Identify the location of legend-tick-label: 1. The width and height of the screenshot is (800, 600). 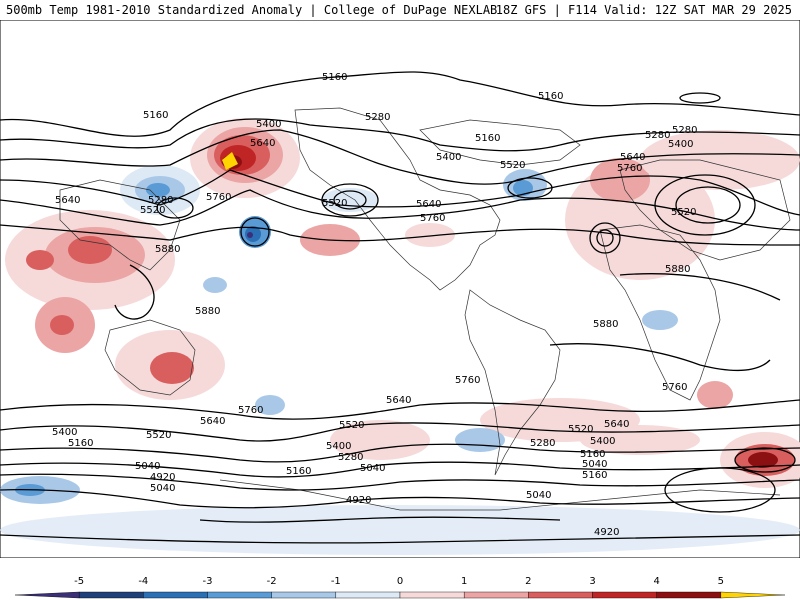
(464, 581).